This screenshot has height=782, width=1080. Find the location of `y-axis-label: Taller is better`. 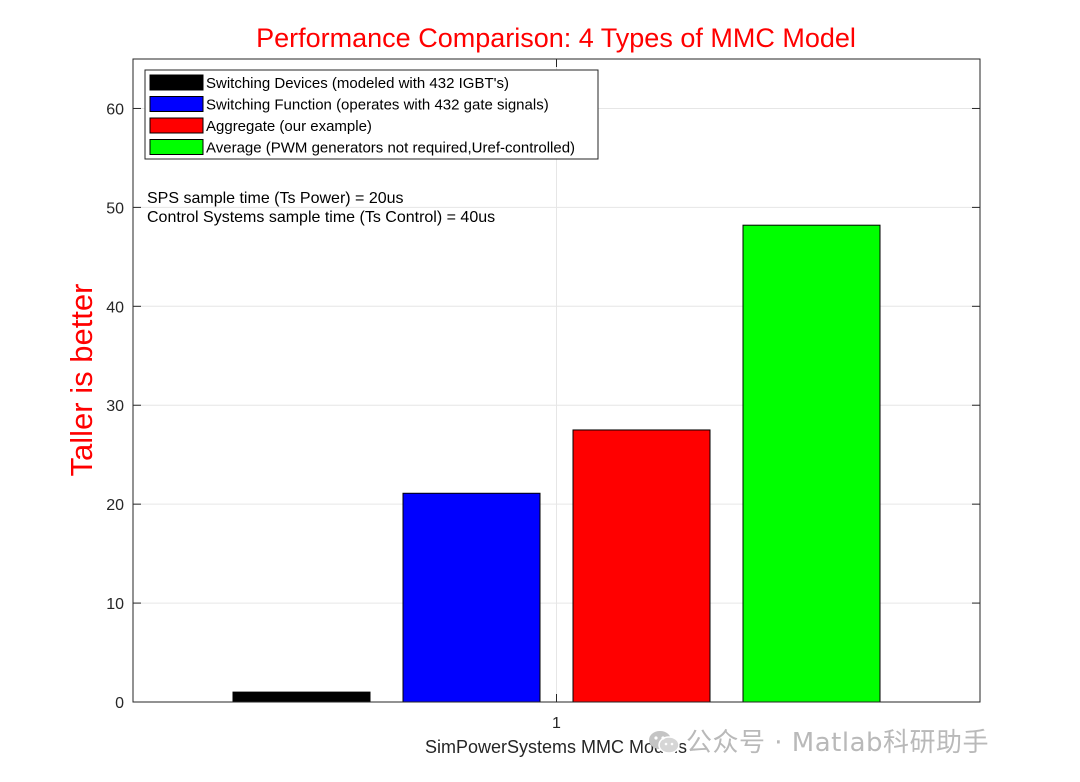

y-axis-label: Taller is better is located at coordinates (81, 380).